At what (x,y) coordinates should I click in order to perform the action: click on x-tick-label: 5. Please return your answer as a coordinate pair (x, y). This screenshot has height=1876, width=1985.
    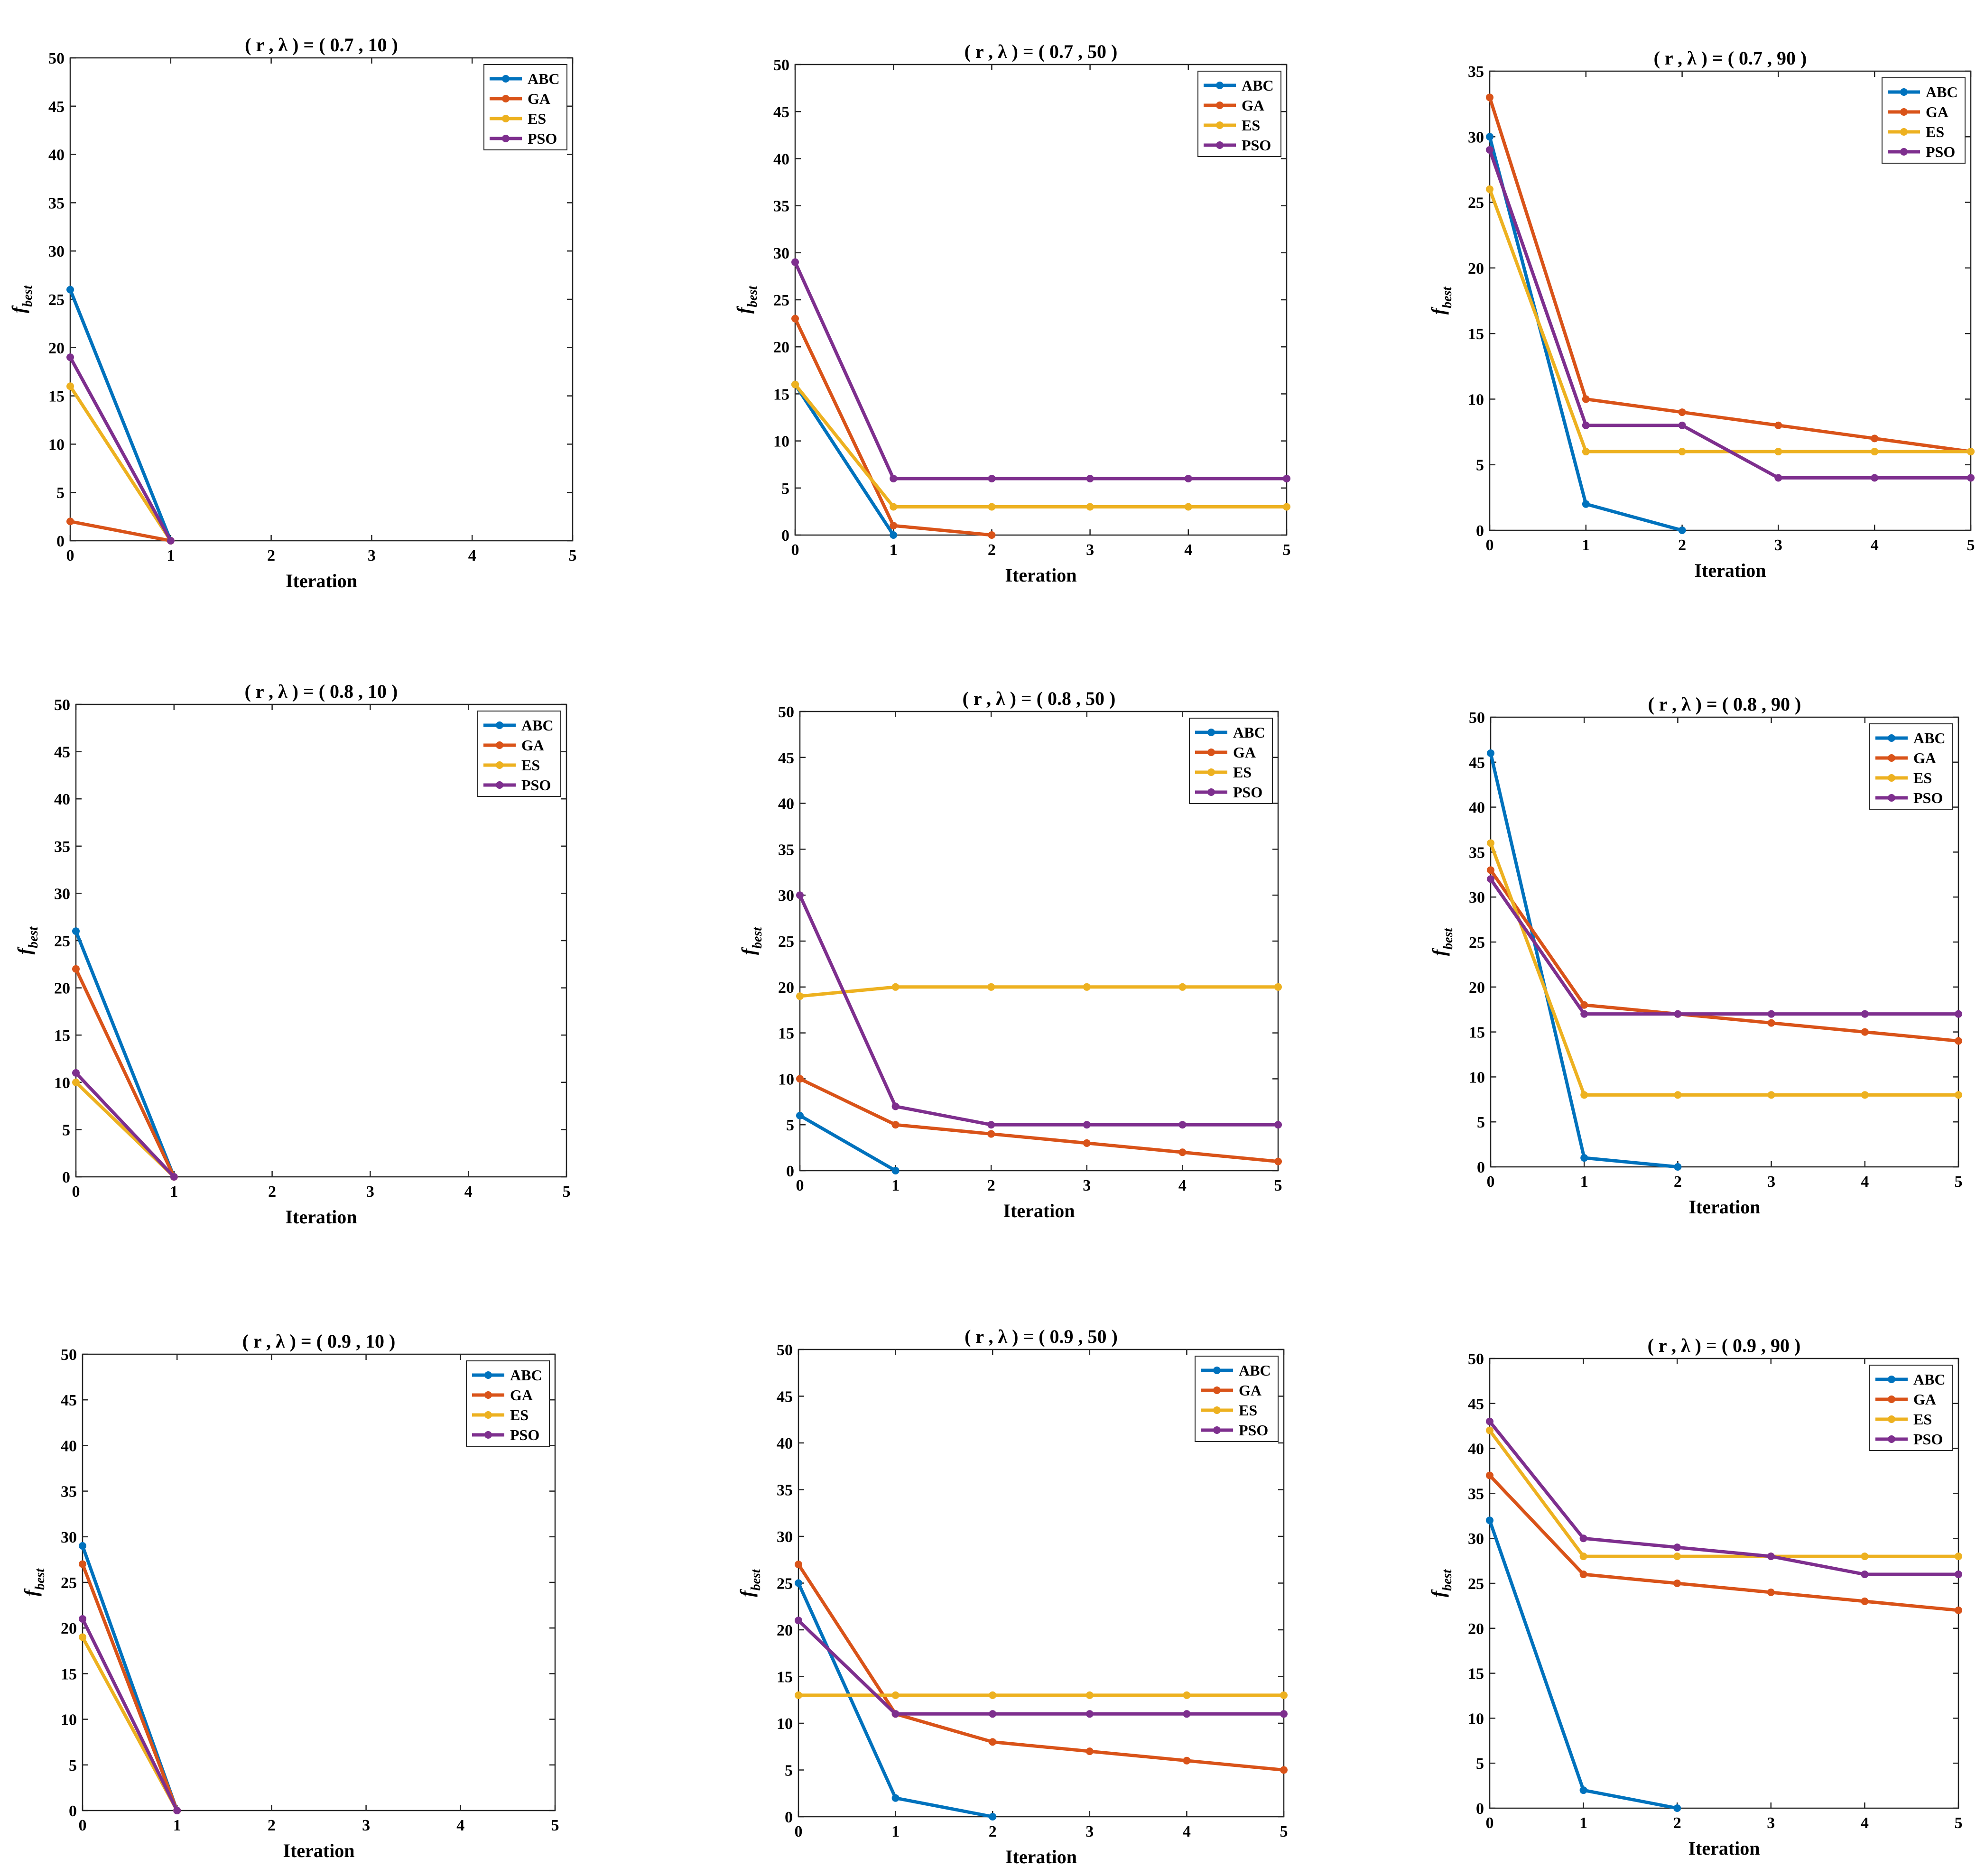
    Looking at the image, I should click on (1284, 1831).